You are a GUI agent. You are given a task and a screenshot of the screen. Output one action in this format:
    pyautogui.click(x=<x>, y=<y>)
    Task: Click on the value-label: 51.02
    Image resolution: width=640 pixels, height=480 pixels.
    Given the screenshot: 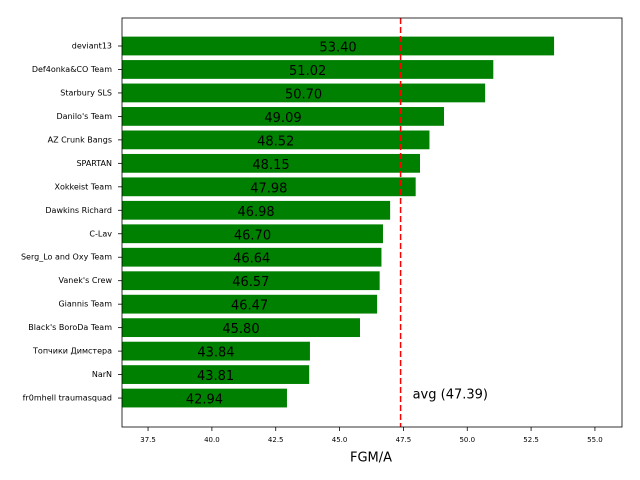 What is the action you would take?
    pyautogui.click(x=307, y=71)
    